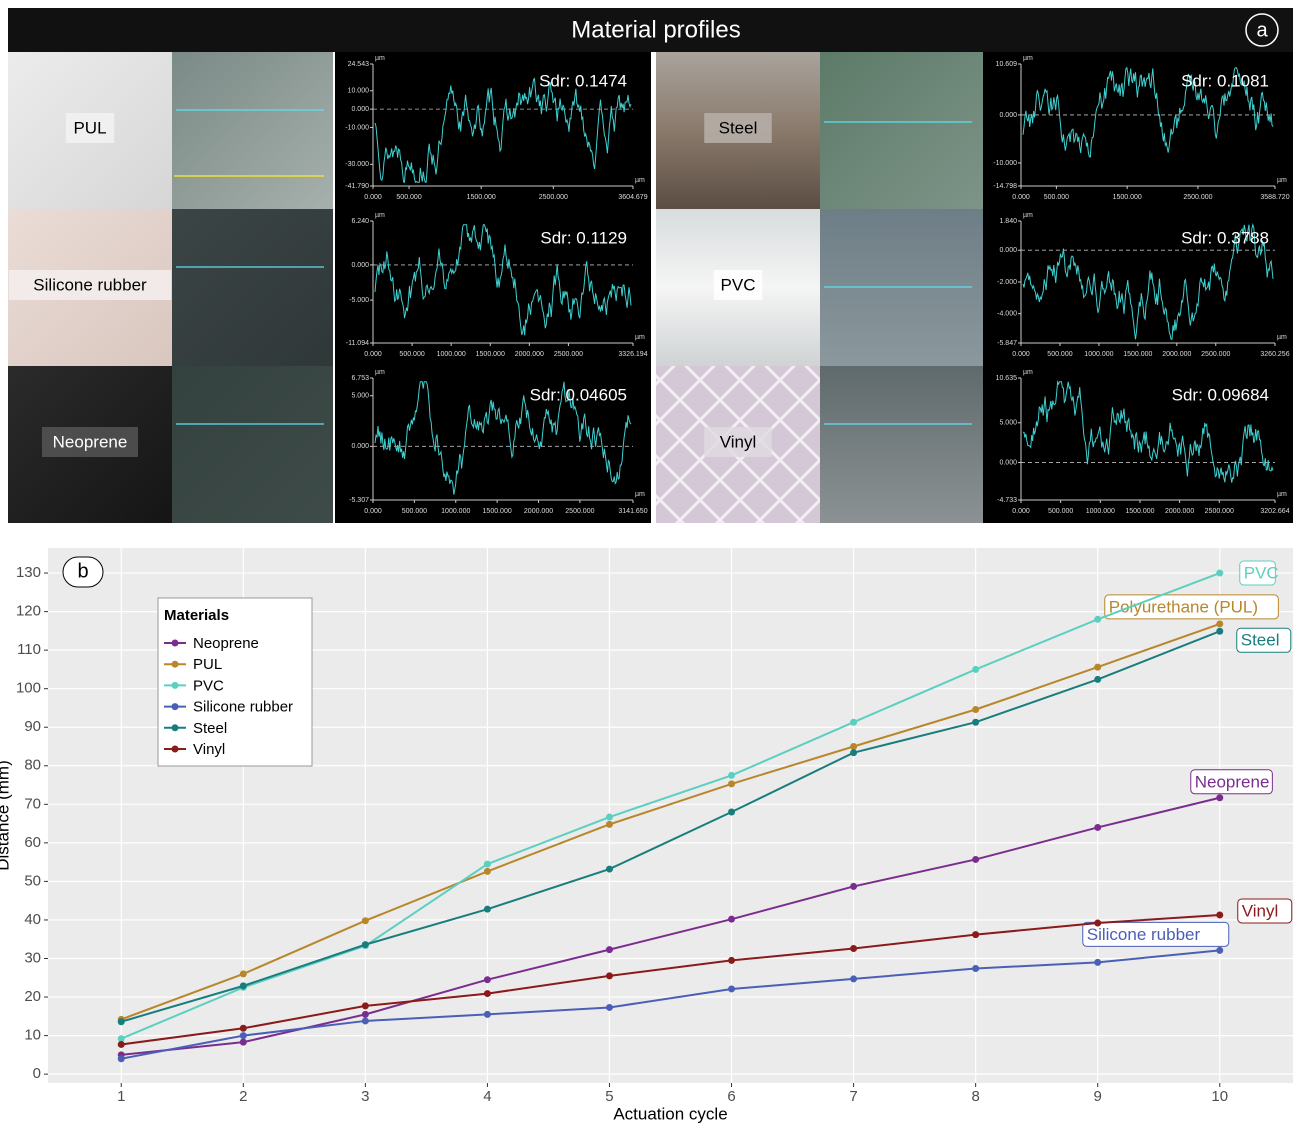 The image size is (1301, 1126). Describe the element at coordinates (632, 197) in the screenshot. I see `profile-x-tick-label: 3604.679` at that location.